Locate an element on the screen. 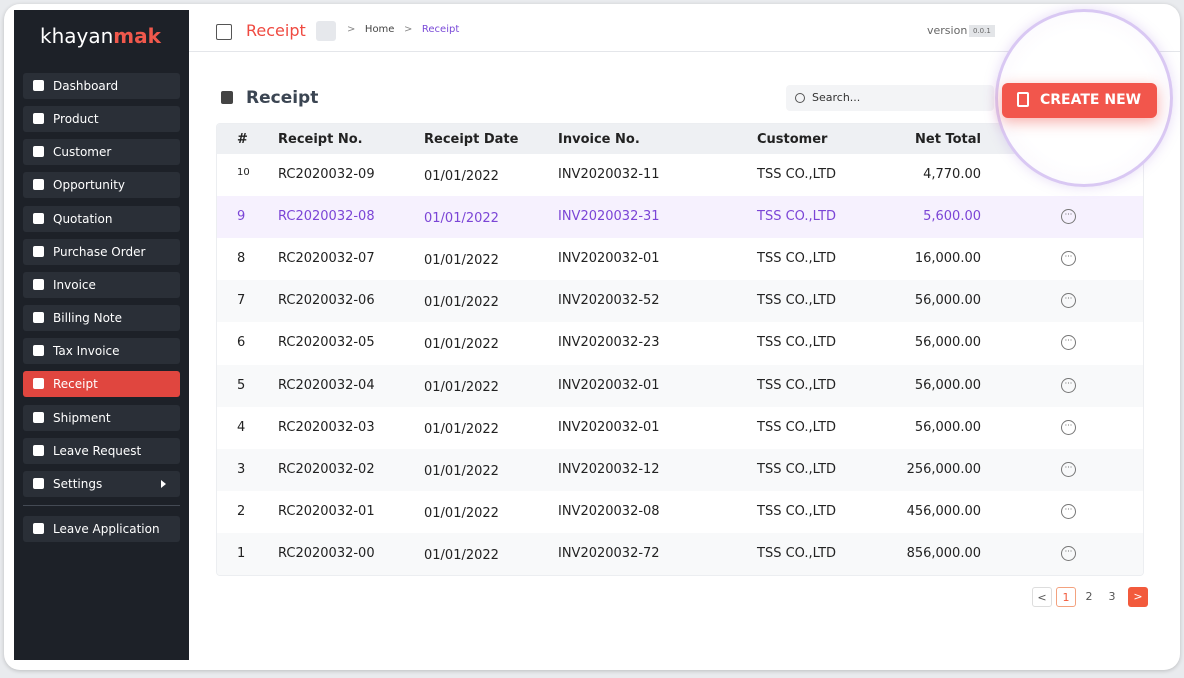 Image resolution: width=1184 pixels, height=678 pixels. table-cell: RC2020032-03 is located at coordinates (326, 427).